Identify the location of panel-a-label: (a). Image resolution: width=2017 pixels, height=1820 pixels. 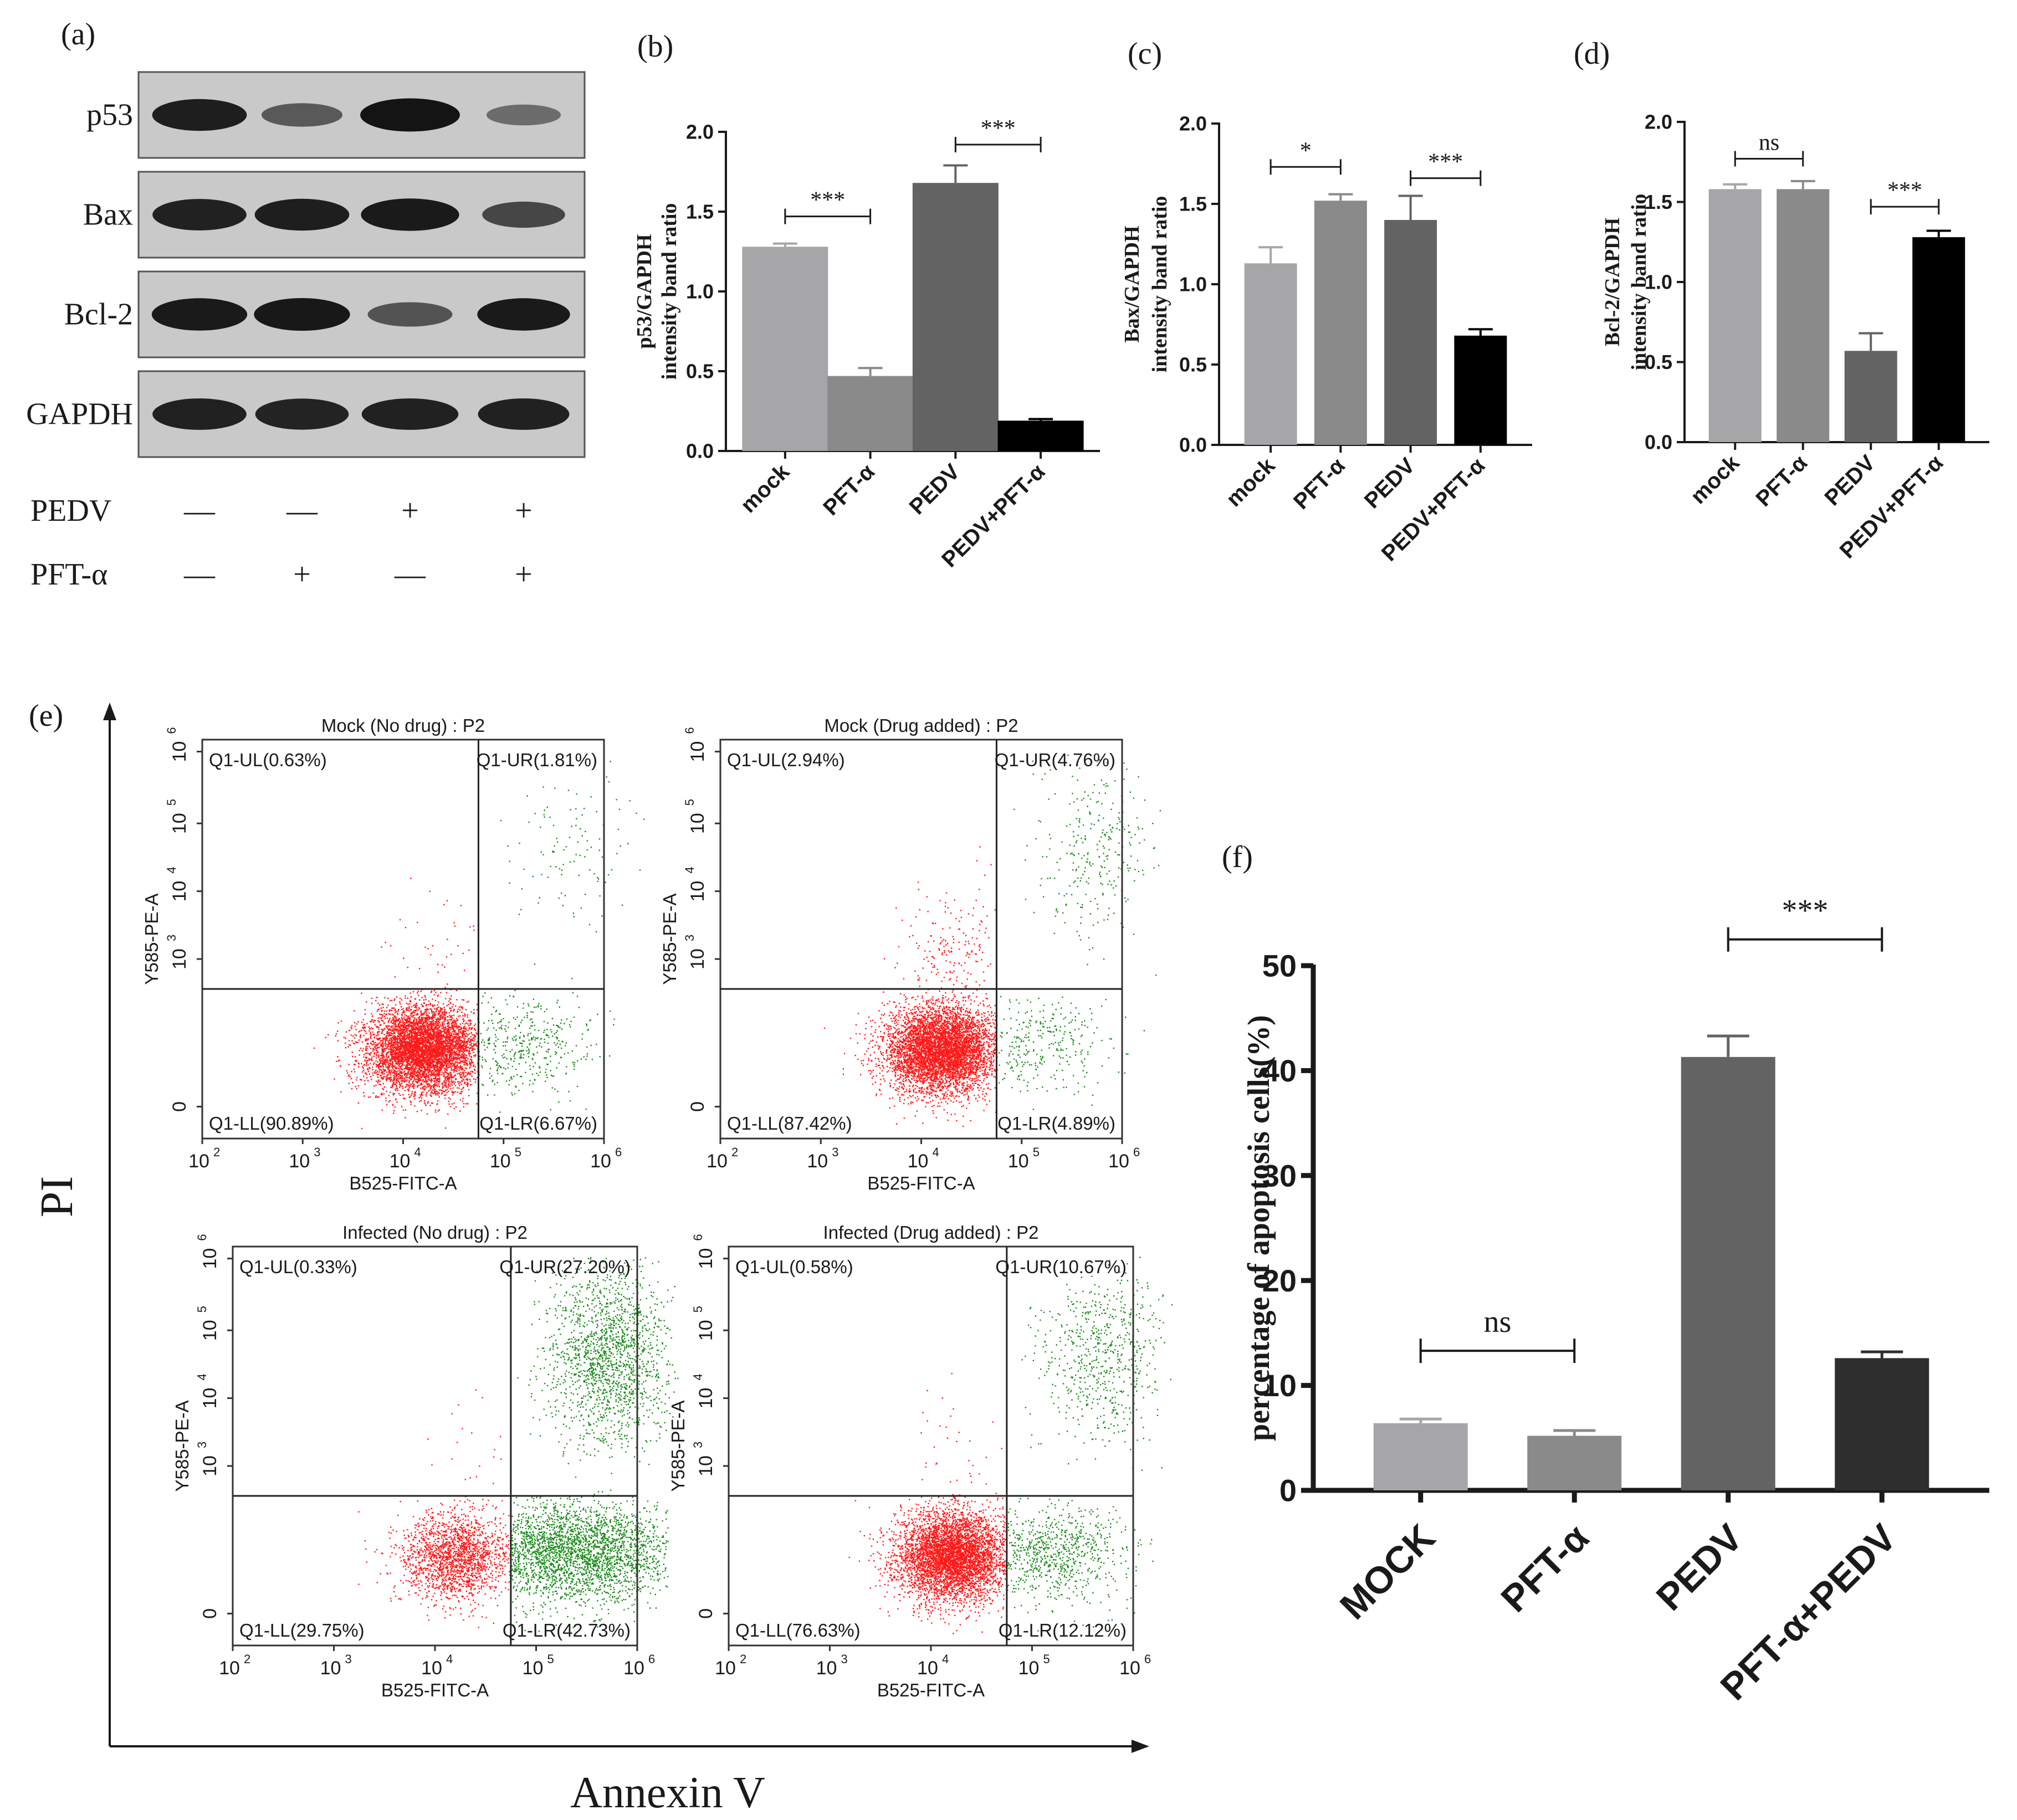
(78, 34).